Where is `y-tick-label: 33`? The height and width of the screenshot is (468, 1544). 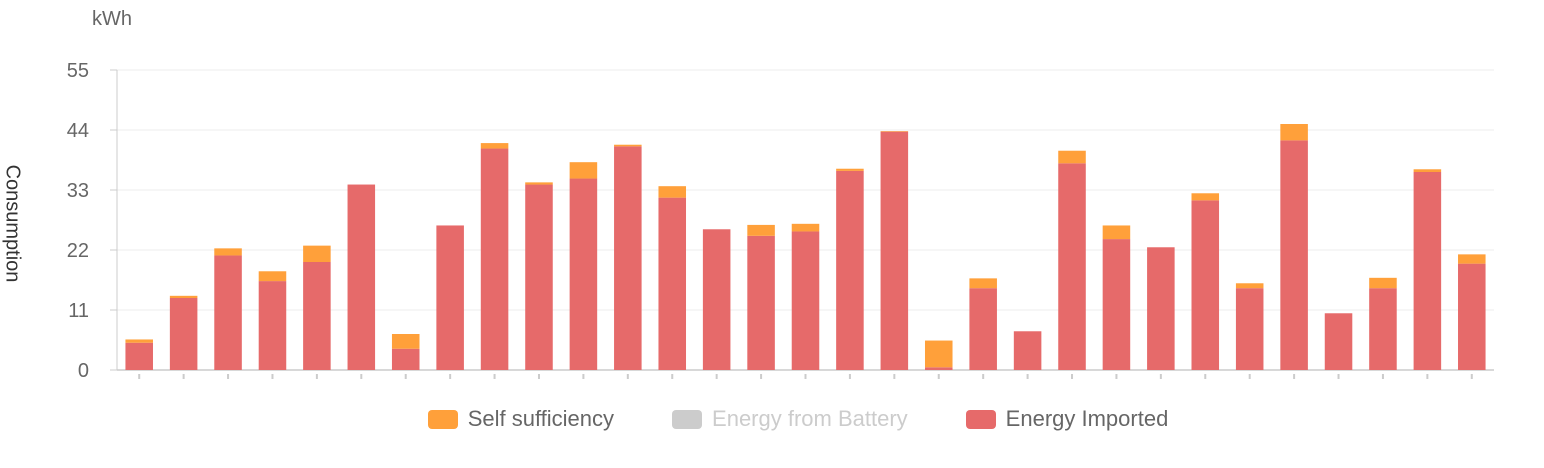
y-tick-label: 33 is located at coordinates (78, 191).